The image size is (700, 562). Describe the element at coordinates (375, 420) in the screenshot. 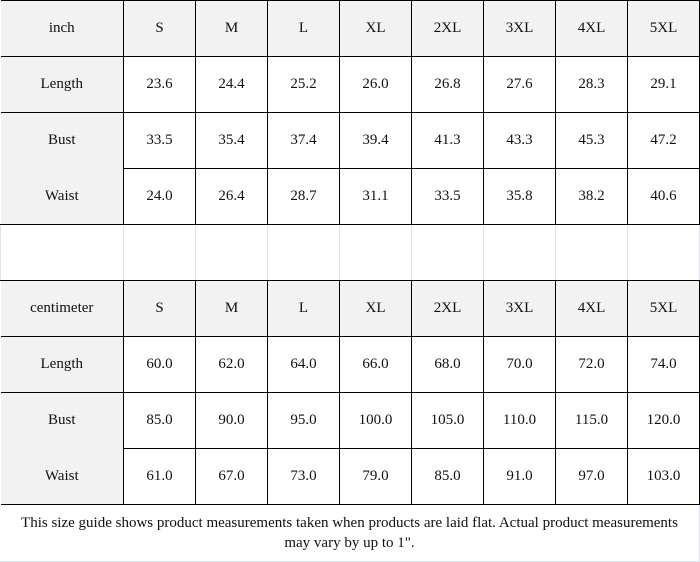

I see `measurement-cell: 100.0` at that location.